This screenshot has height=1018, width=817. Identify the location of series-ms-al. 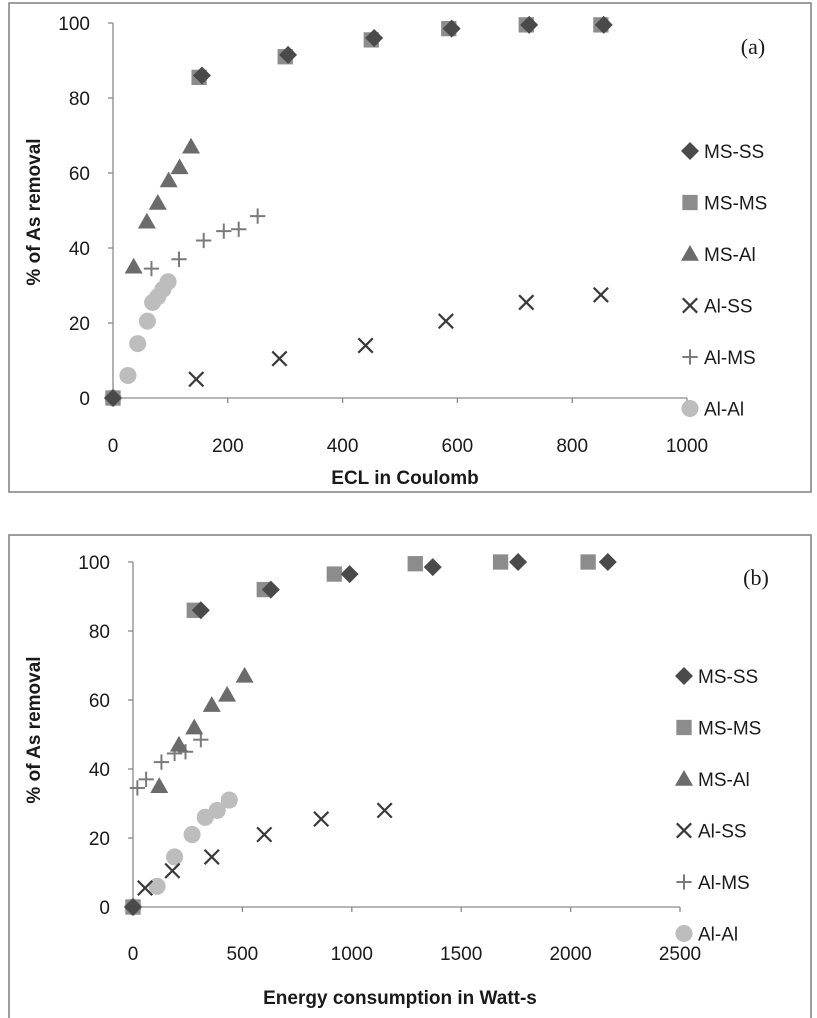
(162, 205).